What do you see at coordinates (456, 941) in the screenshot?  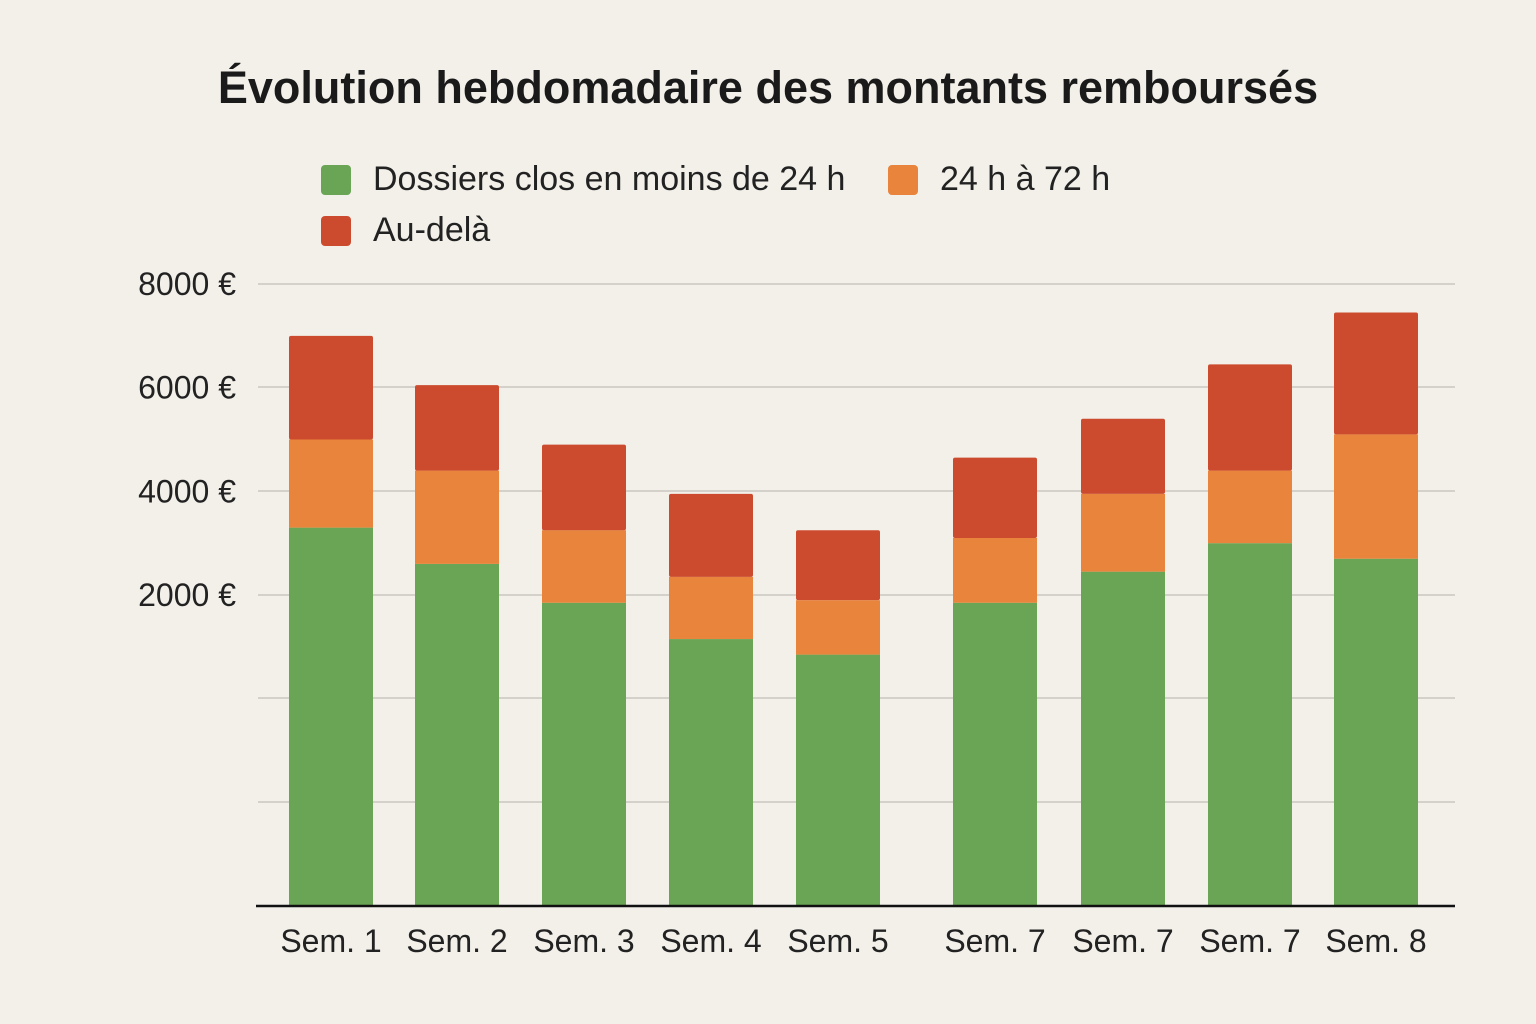 I see `x-tick-label: Sem. 2` at bounding box center [456, 941].